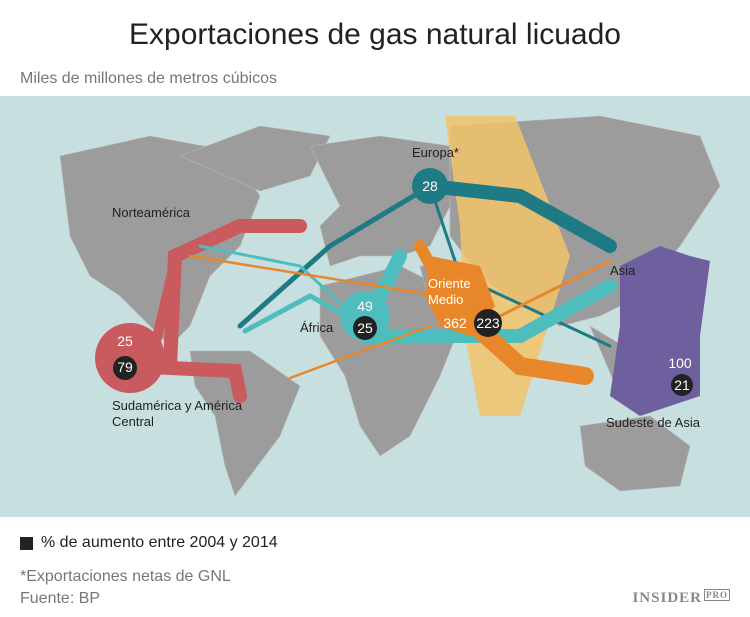 The height and width of the screenshot is (617, 750). I want to click on region-value: 100, so click(680, 363).